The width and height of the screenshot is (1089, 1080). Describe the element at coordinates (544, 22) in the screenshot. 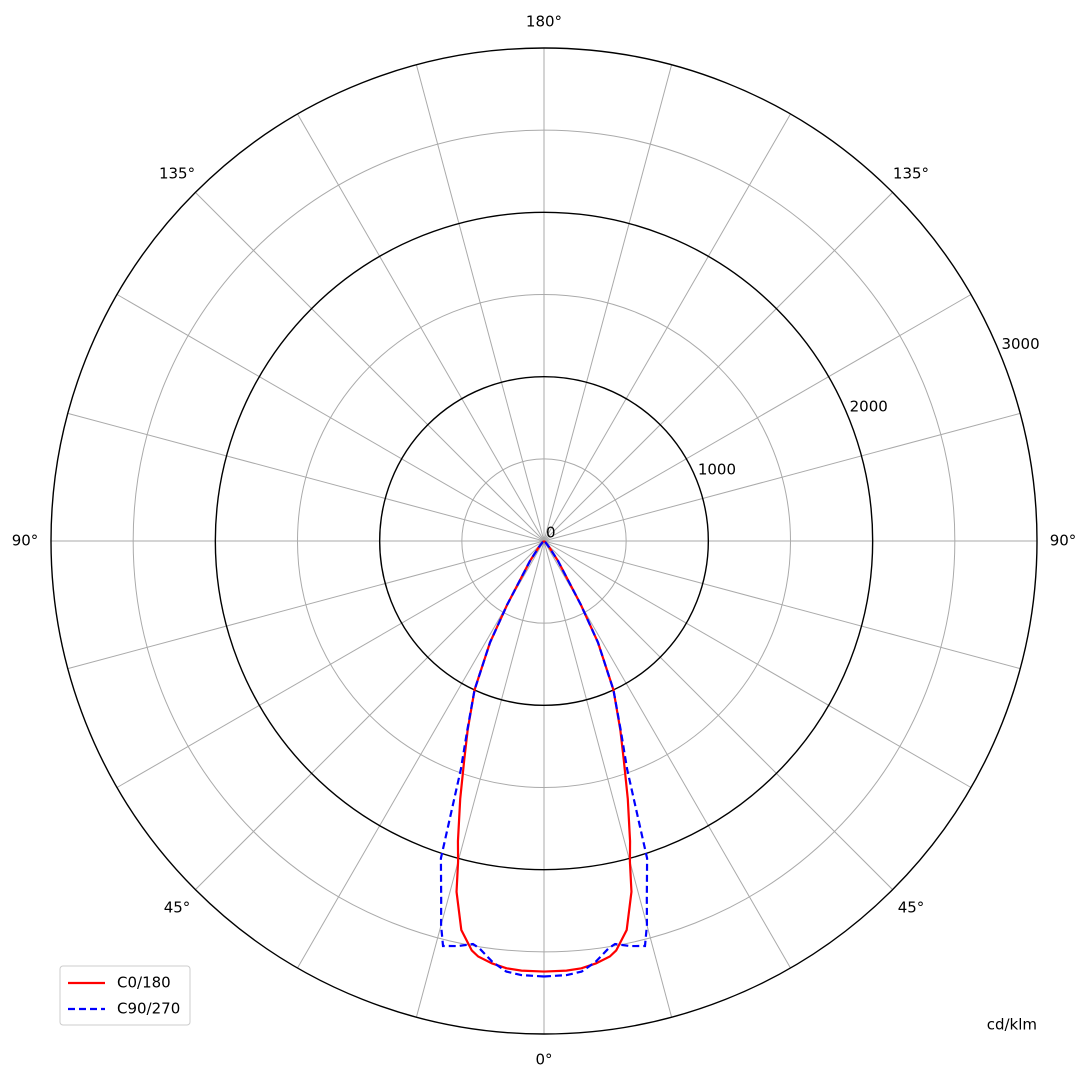

I see `theta-tick-label: 180°` at that location.